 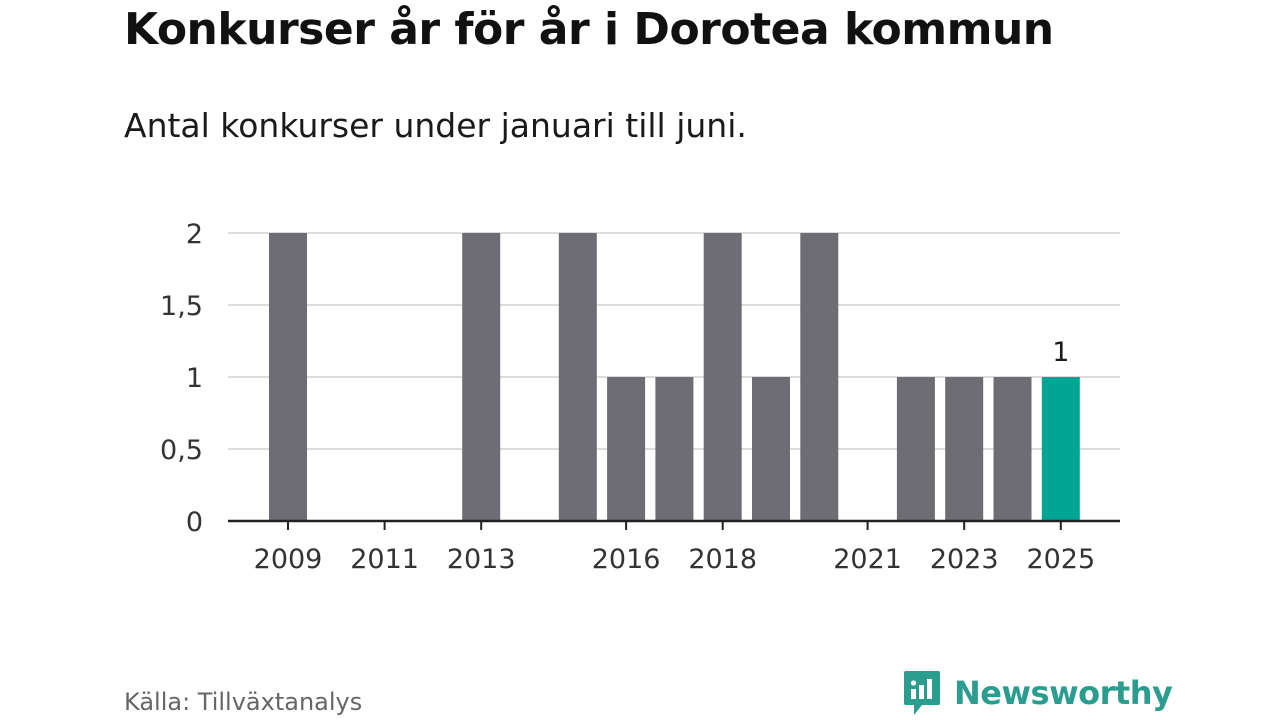 I want to click on y-tick-label: 1, so click(x=194, y=378).